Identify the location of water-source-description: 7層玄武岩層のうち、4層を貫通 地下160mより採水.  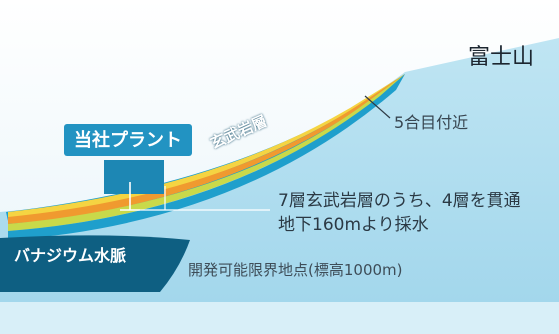
(399, 214).